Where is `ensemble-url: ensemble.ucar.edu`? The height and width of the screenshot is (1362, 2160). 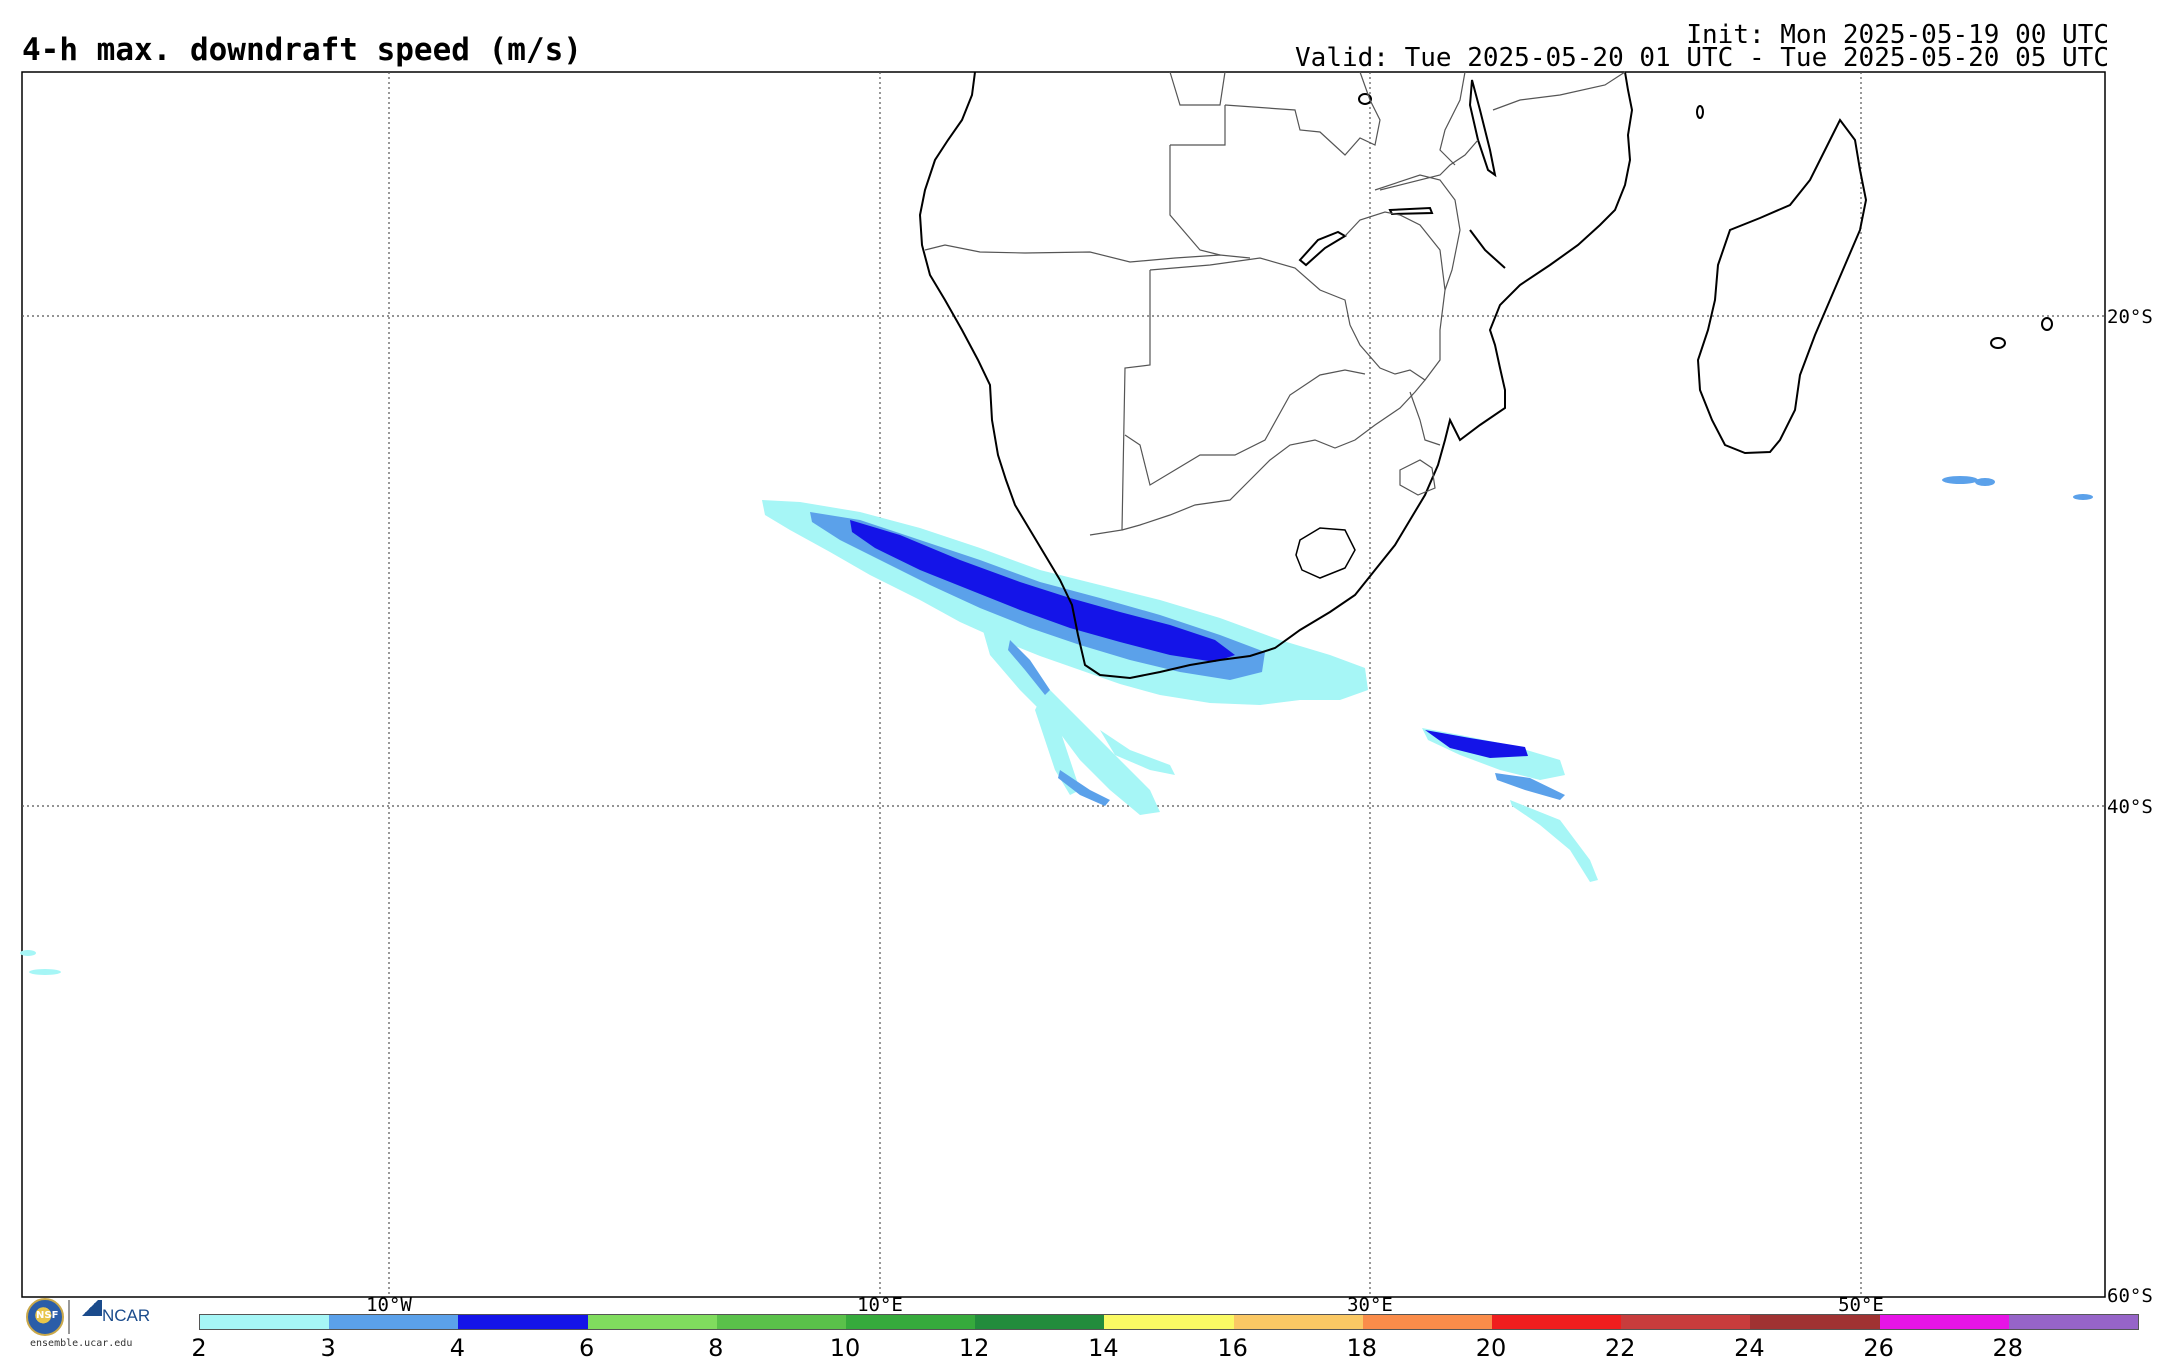
ensemble-url: ensemble.ucar.edu is located at coordinates (81, 1343).